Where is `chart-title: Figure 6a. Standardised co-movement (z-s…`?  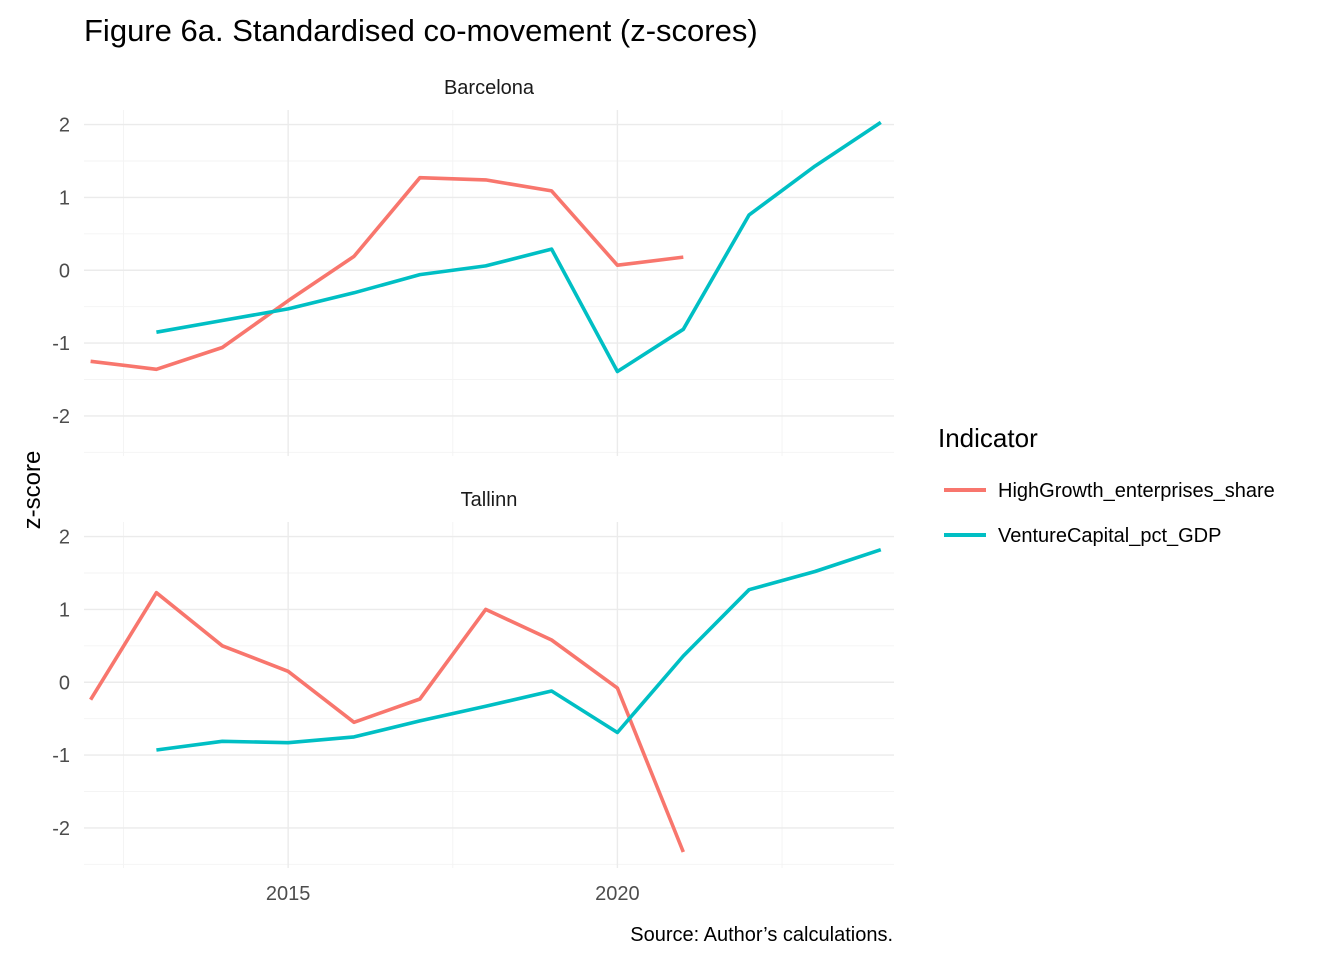
chart-title: Figure 6a. Standardised co-movement (z-s… is located at coordinates (421, 30).